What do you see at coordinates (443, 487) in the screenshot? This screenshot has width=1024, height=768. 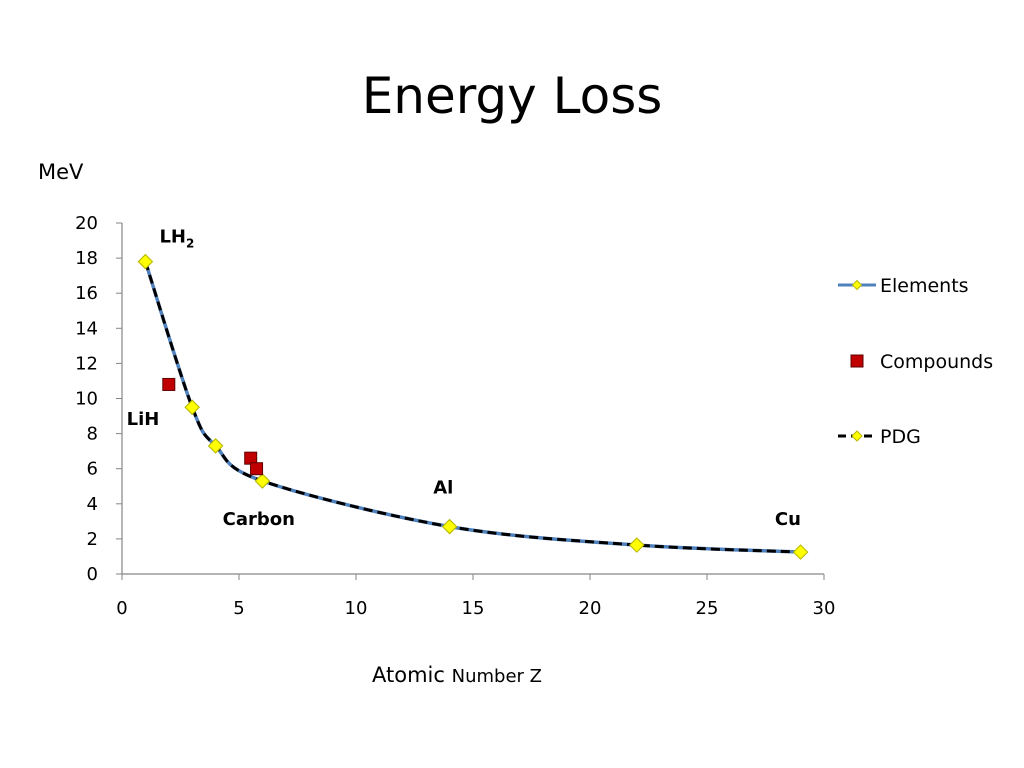 I see `annotation-label: Al` at bounding box center [443, 487].